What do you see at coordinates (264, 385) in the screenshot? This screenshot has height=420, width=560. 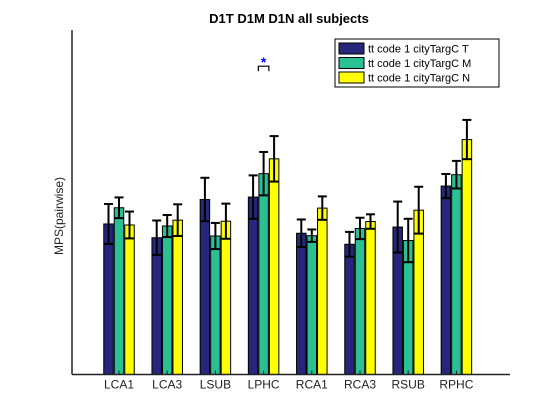 I see `x-tick-label: LPHC` at bounding box center [264, 385].